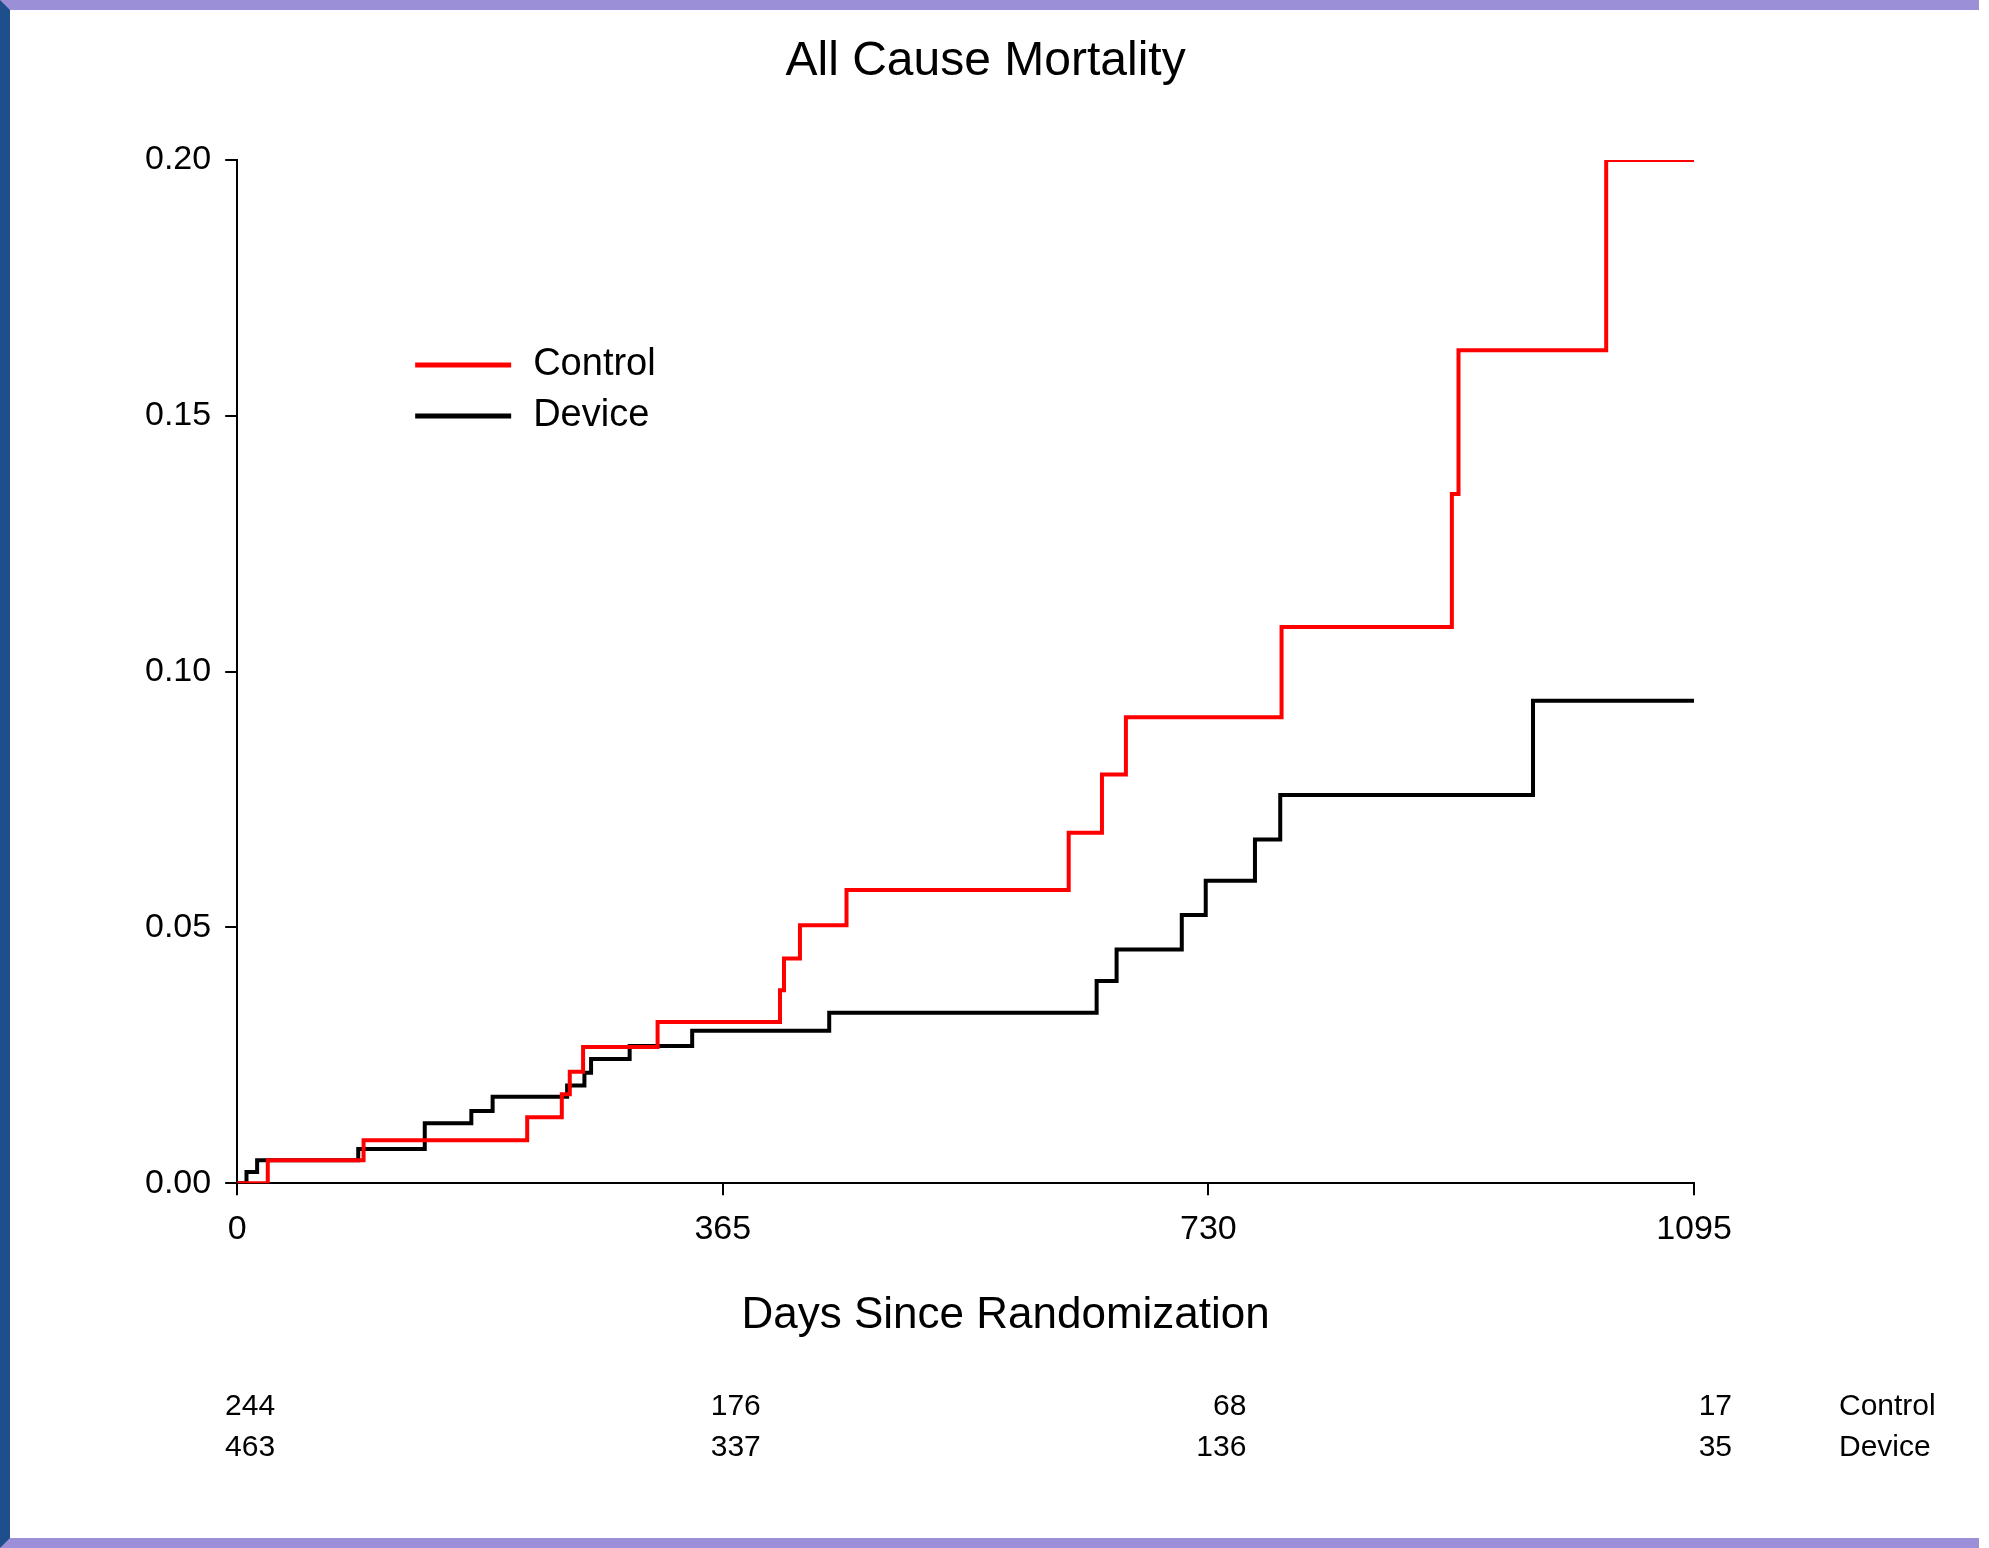  What do you see at coordinates (1885, 1446) in the screenshot?
I see `text: Device` at bounding box center [1885, 1446].